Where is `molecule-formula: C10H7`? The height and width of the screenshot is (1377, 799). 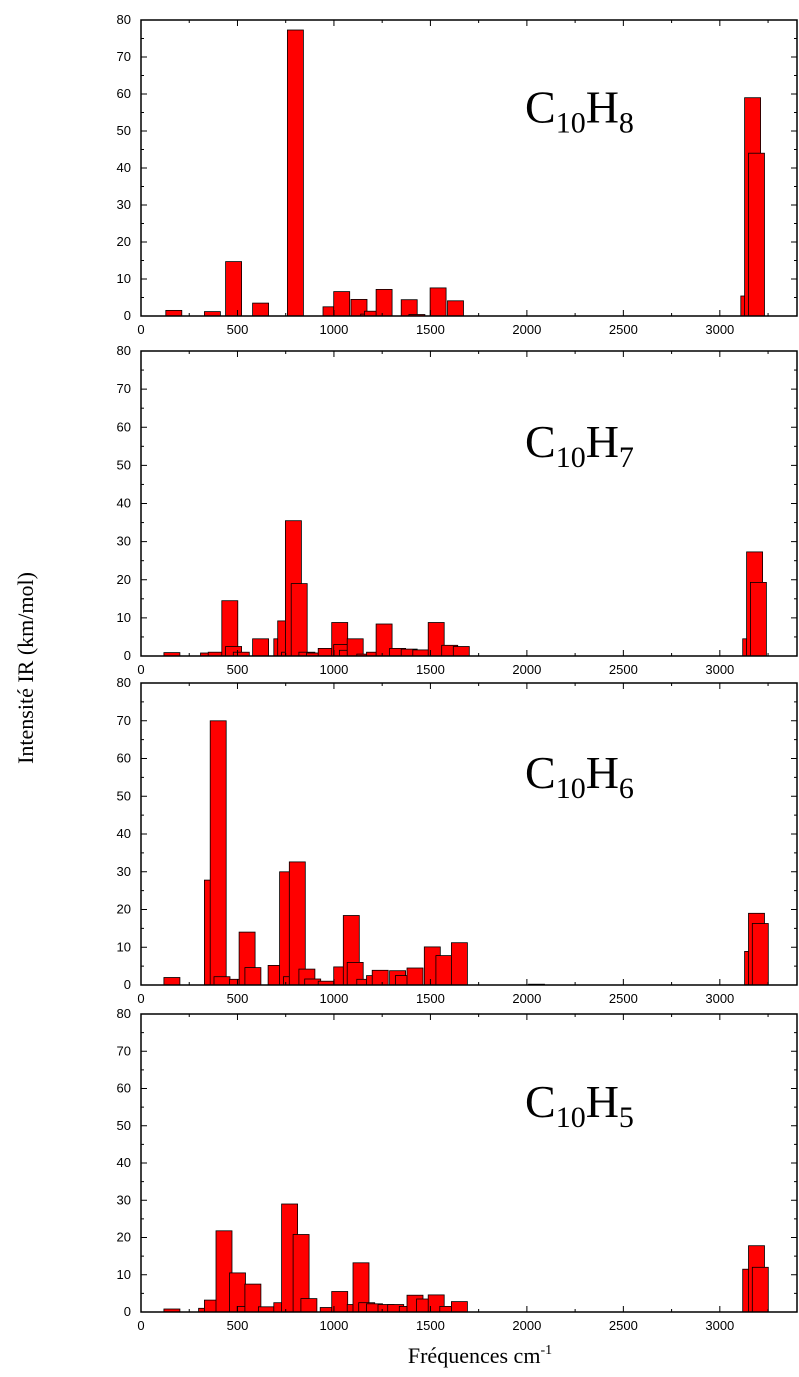
molecule-formula: C10H7 is located at coordinates (579, 445).